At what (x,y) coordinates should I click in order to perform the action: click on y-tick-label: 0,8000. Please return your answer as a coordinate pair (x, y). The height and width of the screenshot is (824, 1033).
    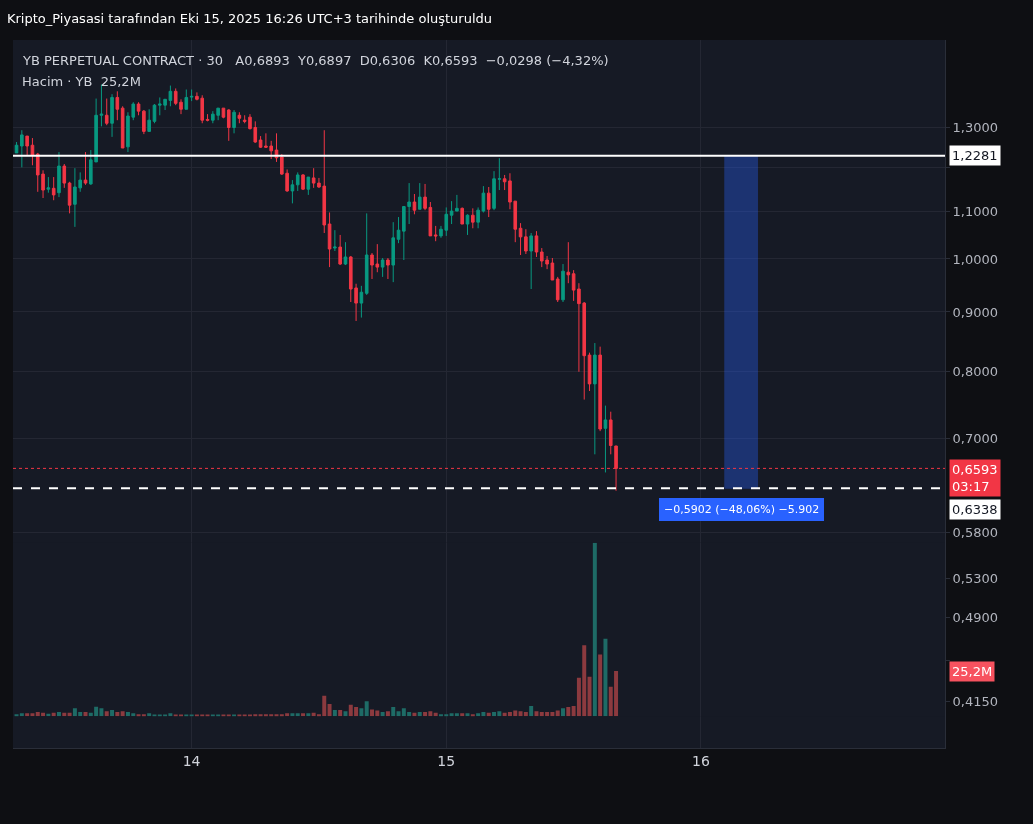
    Looking at the image, I should click on (975, 371).